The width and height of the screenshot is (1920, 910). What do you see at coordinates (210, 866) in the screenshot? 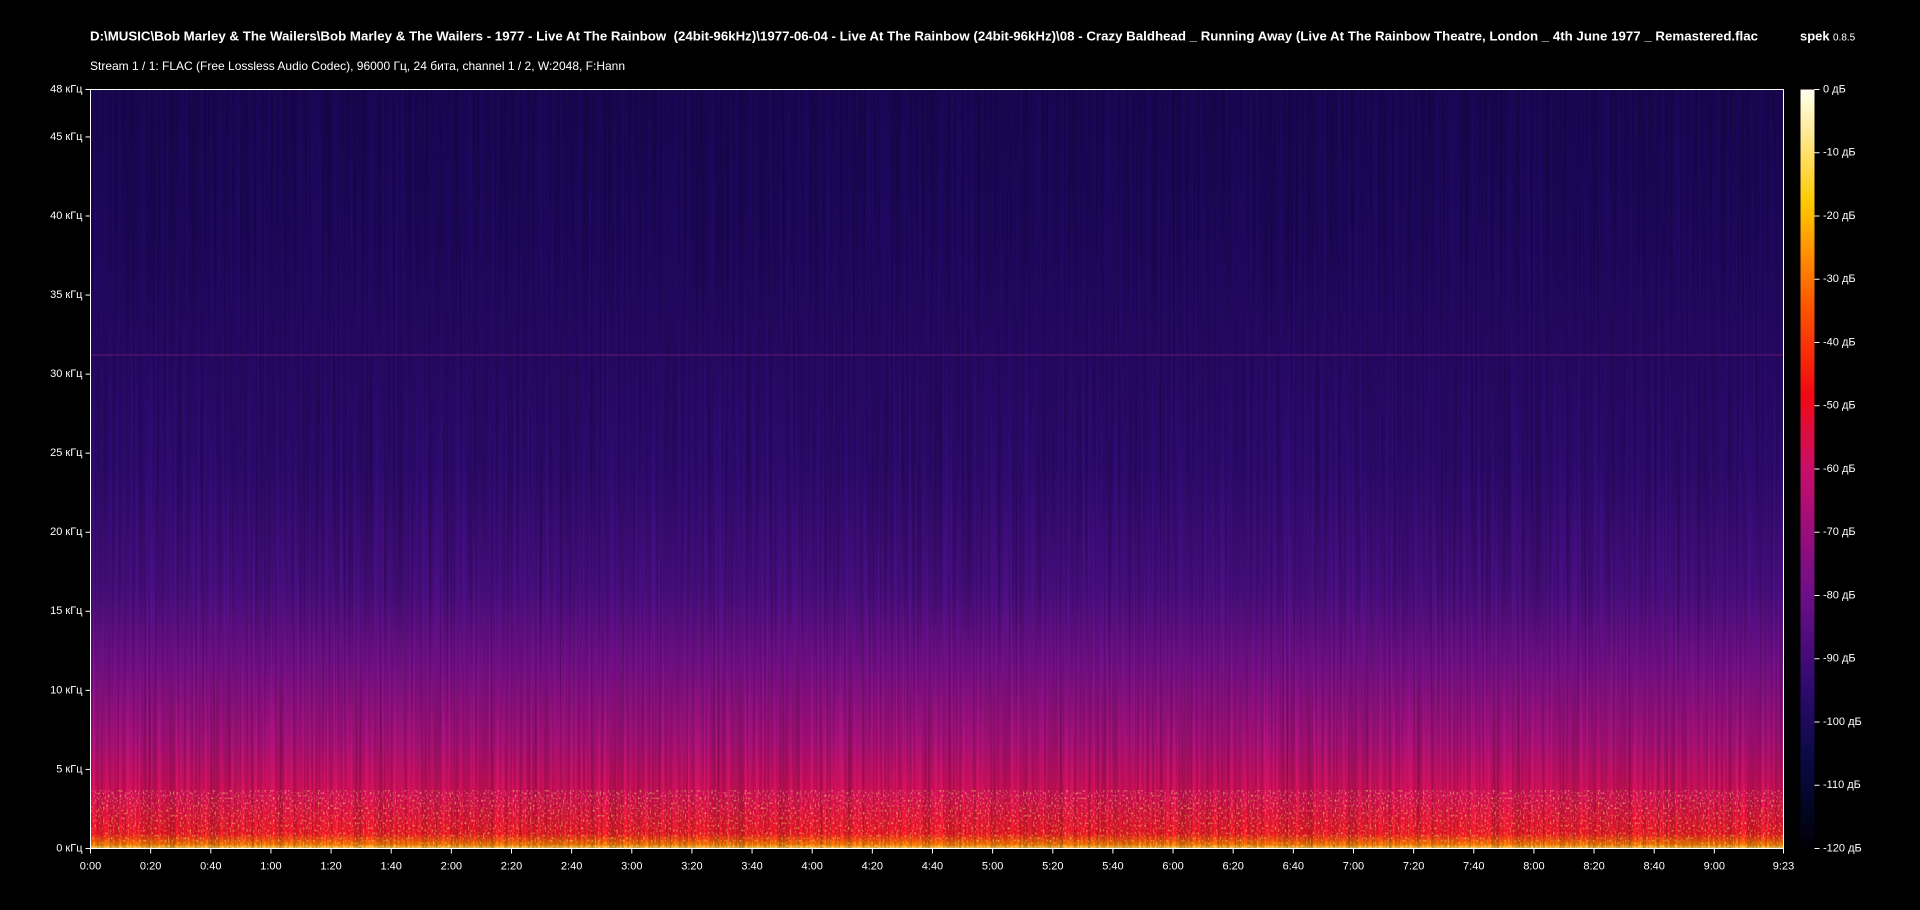
I see `x-tick-label: 0:40` at bounding box center [210, 866].